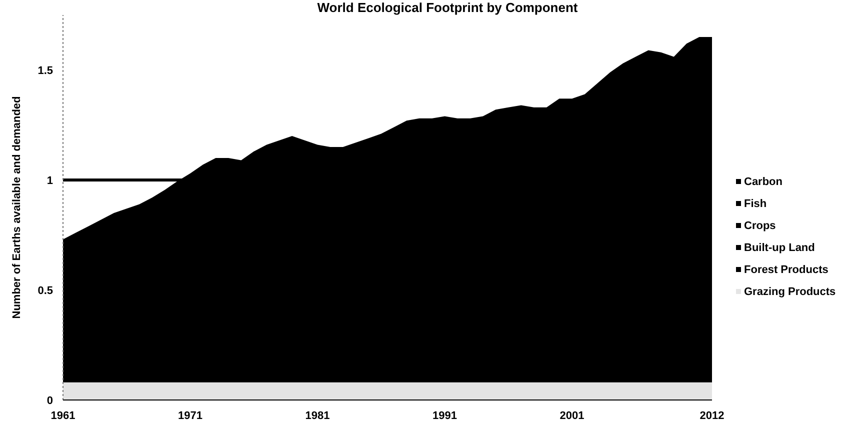 Image resolution: width=854 pixels, height=427 pixels. I want to click on legend-label: Crops, so click(760, 226).